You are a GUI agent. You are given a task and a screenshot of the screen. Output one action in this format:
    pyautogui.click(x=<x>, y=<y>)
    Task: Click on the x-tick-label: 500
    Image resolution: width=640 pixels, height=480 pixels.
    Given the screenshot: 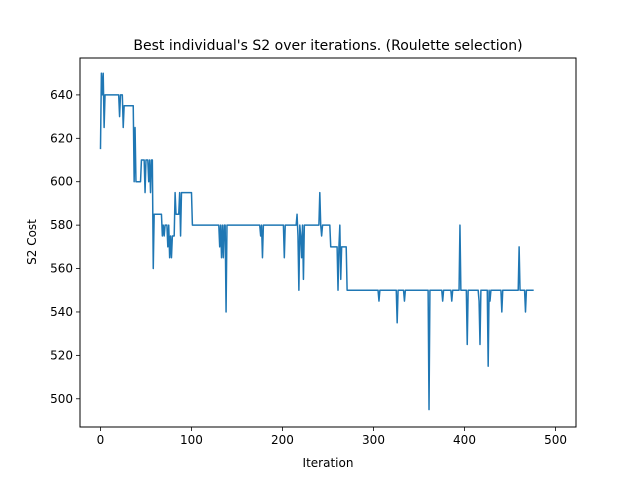 What is the action you would take?
    pyautogui.click(x=555, y=440)
    